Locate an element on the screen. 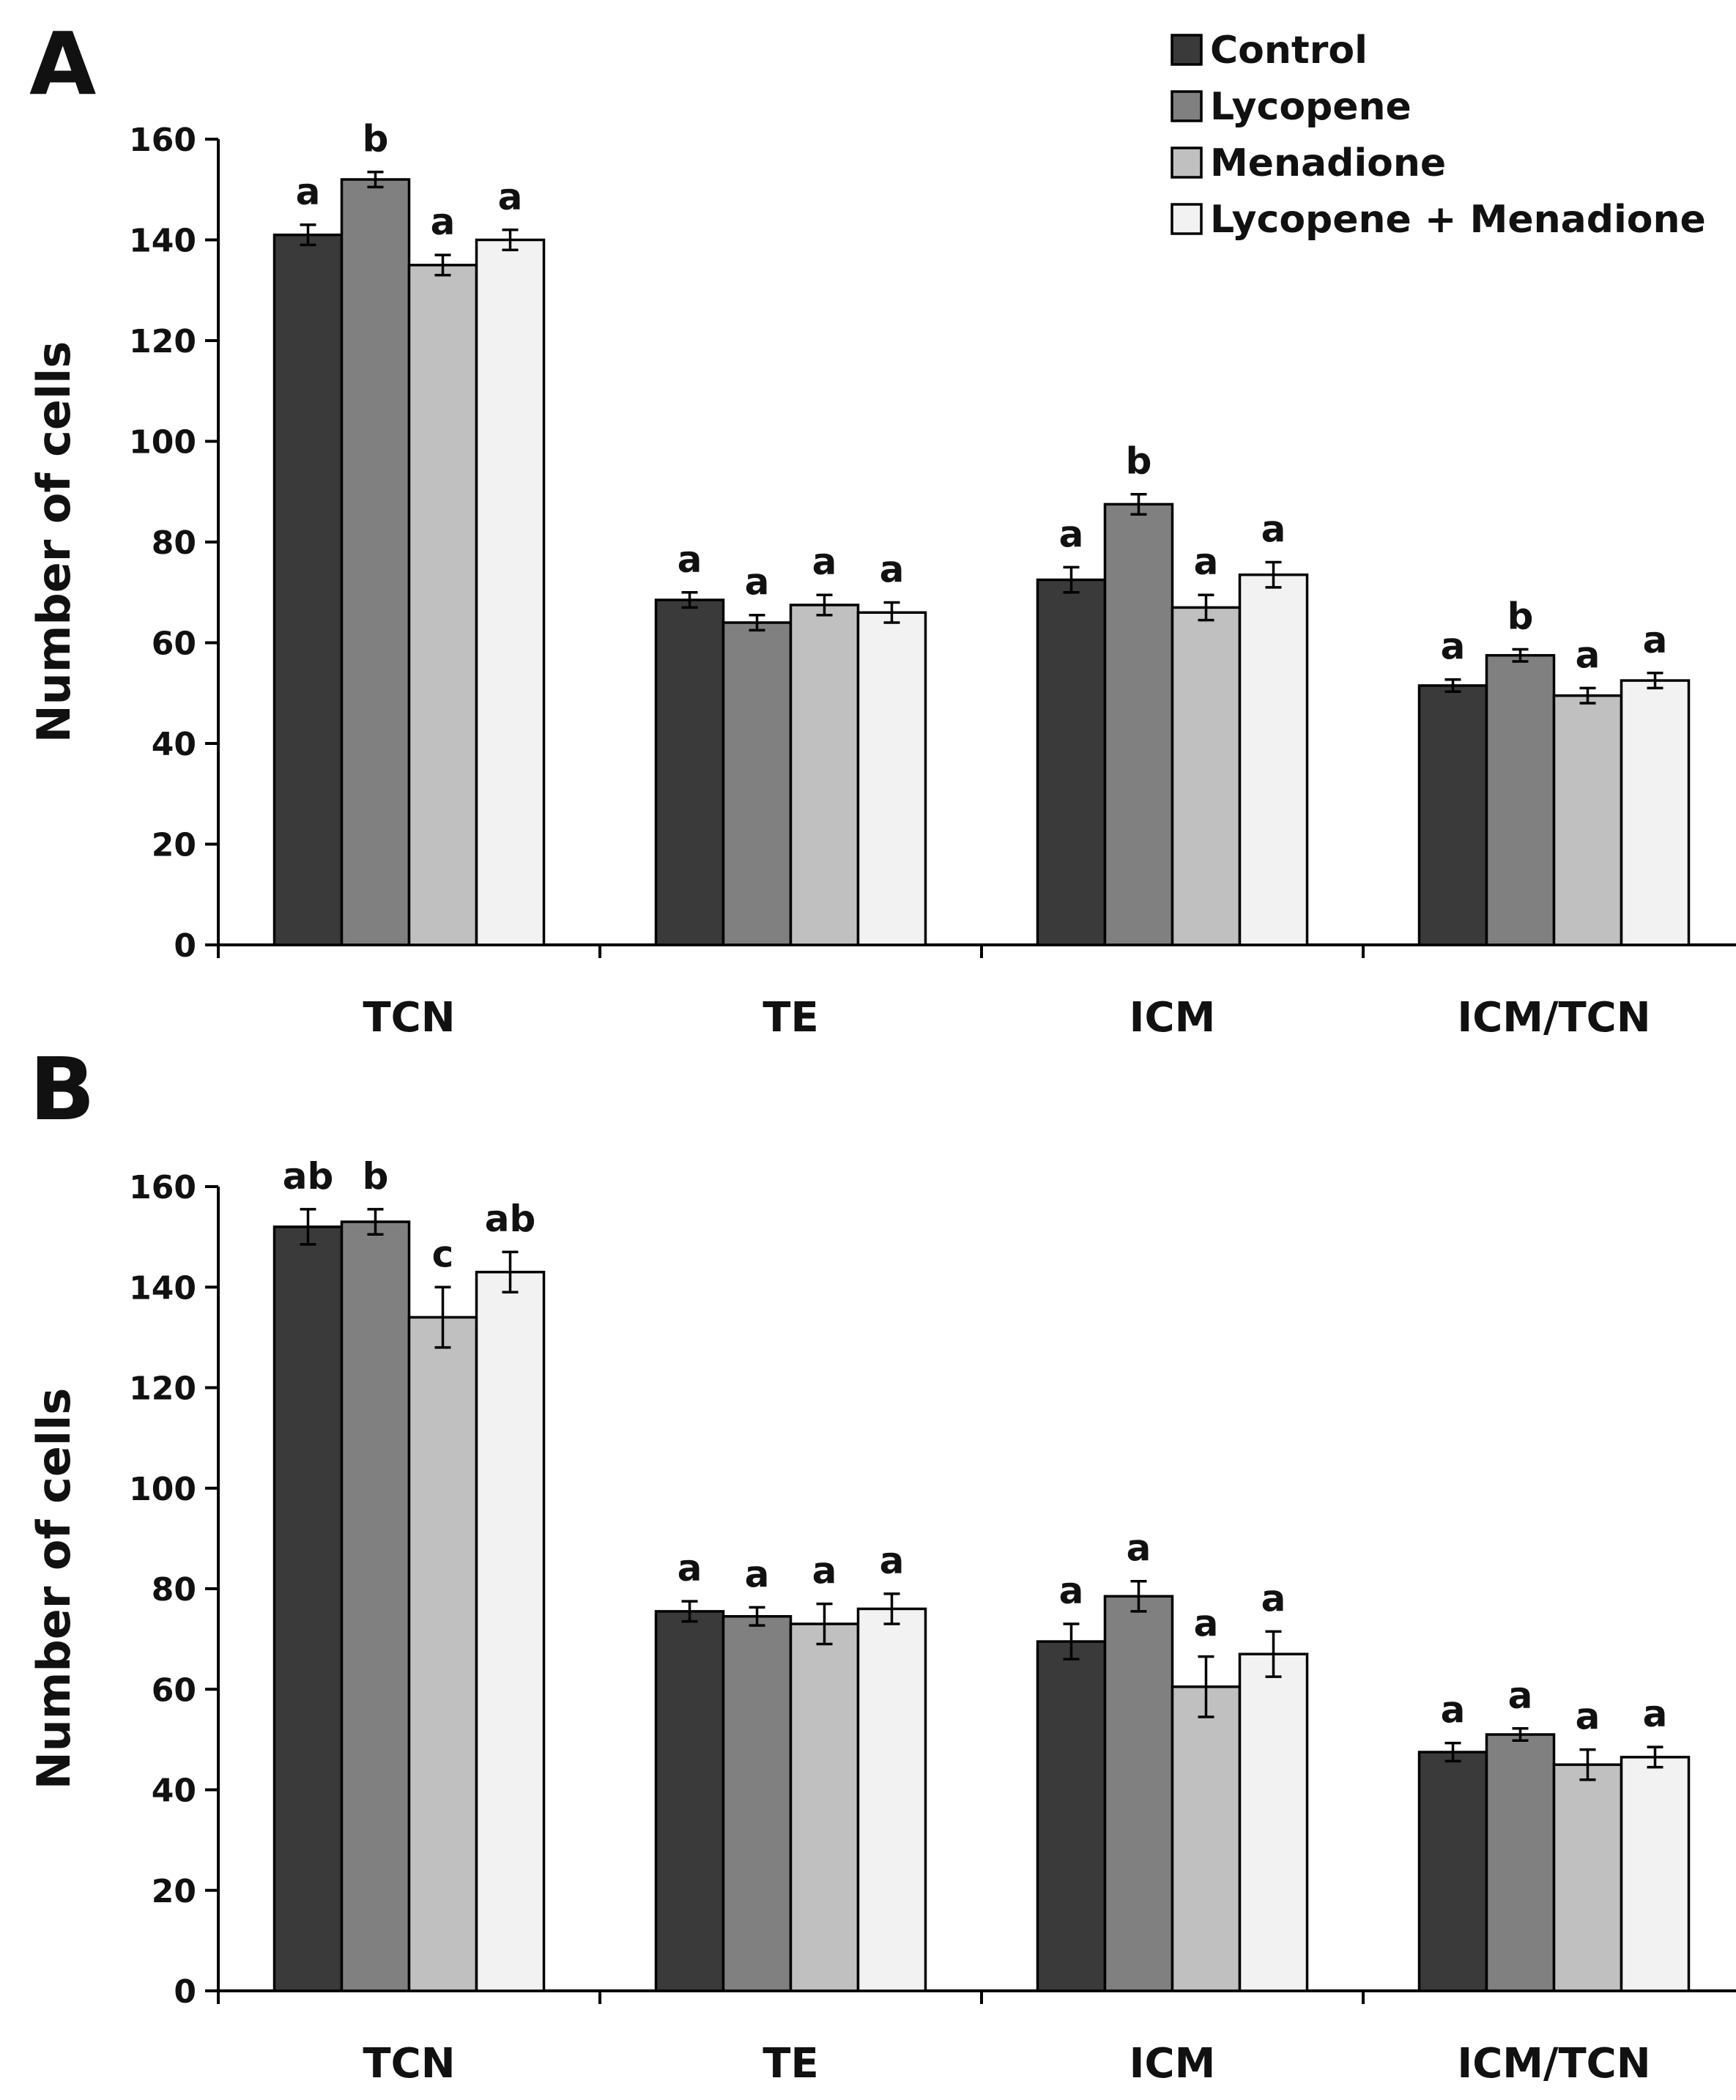 The height and width of the screenshot is (2100, 1736). bar-a-tcn-control is located at coordinates (308, 589).